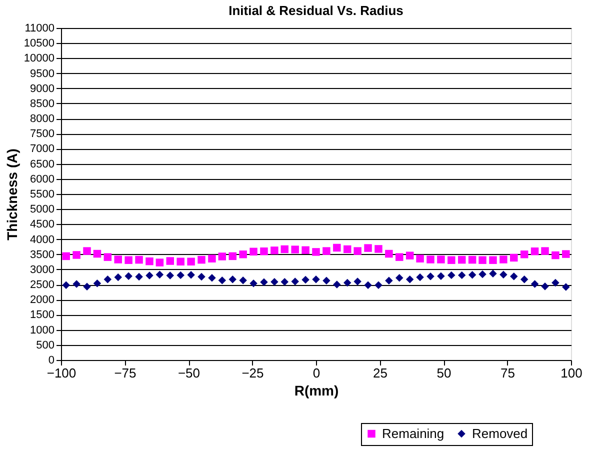 This screenshot has height=452, width=613. What do you see at coordinates (42, 254) in the screenshot?
I see `y-tick-label: 3500` at bounding box center [42, 254].